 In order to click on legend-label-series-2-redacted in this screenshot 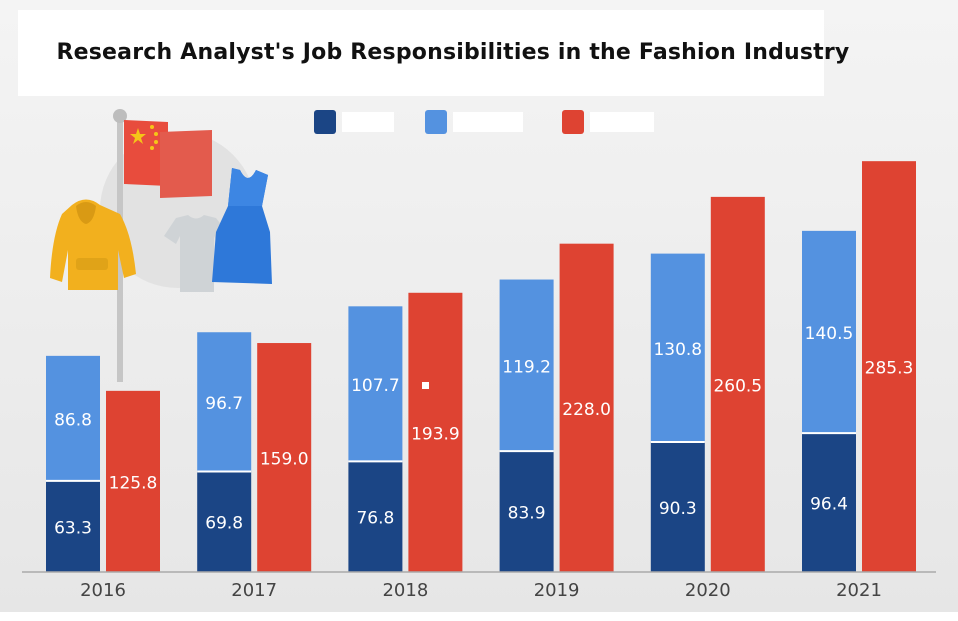, I will do `click(488, 122)`.